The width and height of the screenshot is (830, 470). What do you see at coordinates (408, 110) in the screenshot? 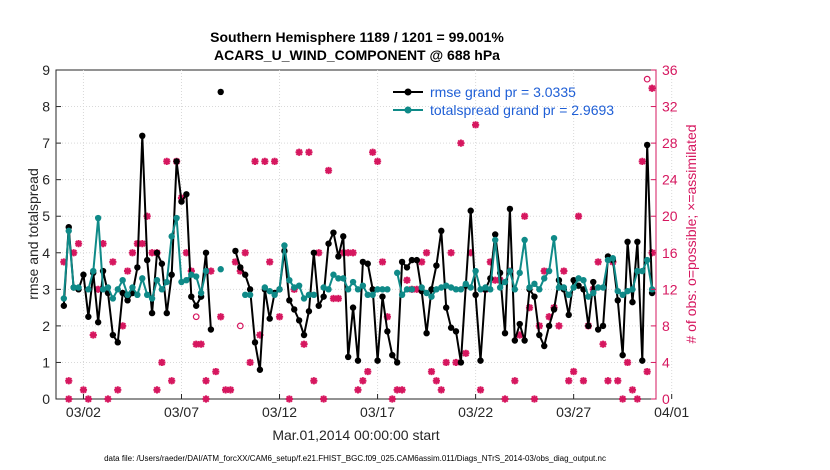
I see `legend-spread-marker` at bounding box center [408, 110].